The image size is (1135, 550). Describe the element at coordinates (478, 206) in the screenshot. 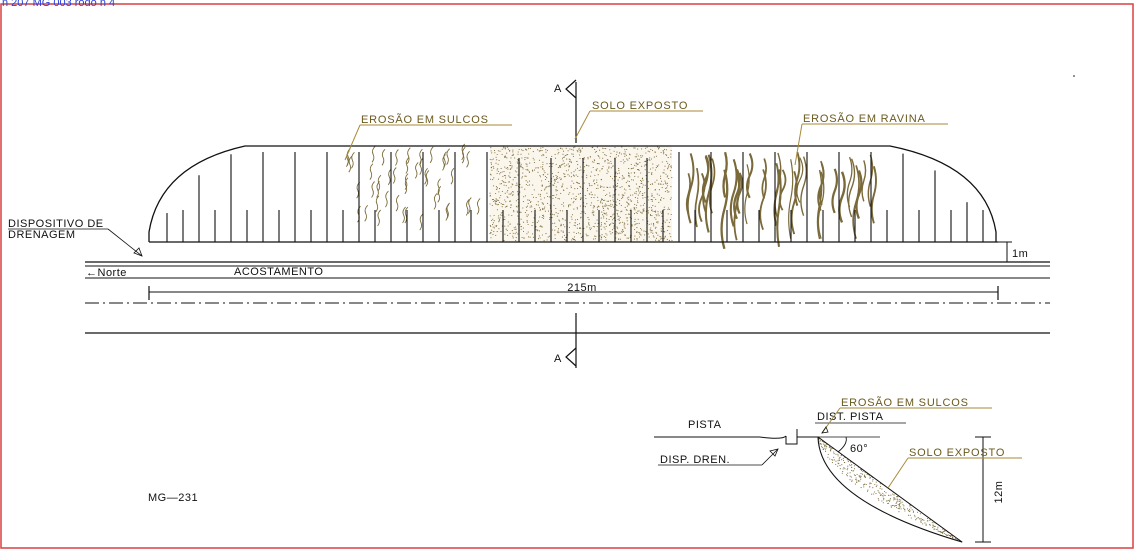

I see `rill-mark` at that location.